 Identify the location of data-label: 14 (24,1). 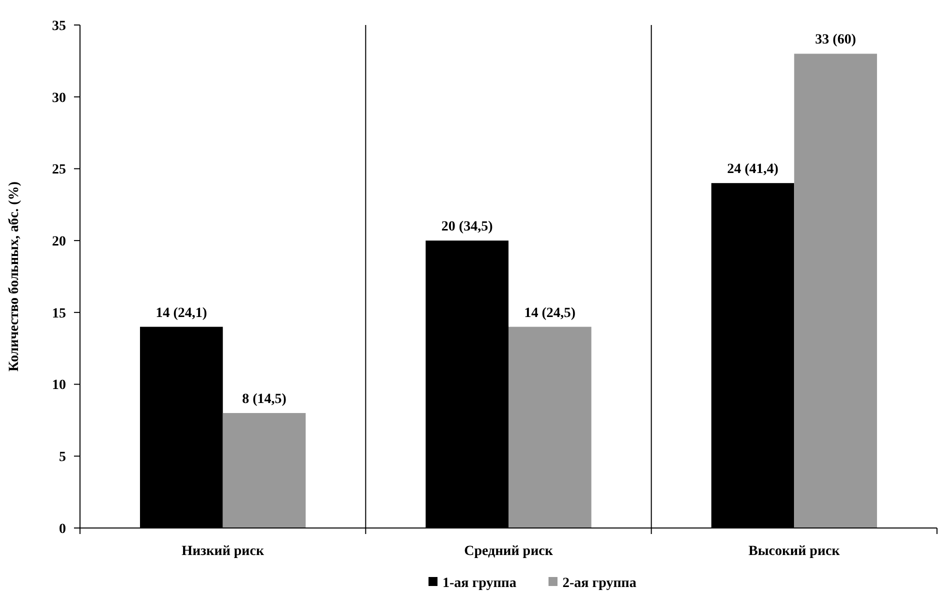
(182, 313).